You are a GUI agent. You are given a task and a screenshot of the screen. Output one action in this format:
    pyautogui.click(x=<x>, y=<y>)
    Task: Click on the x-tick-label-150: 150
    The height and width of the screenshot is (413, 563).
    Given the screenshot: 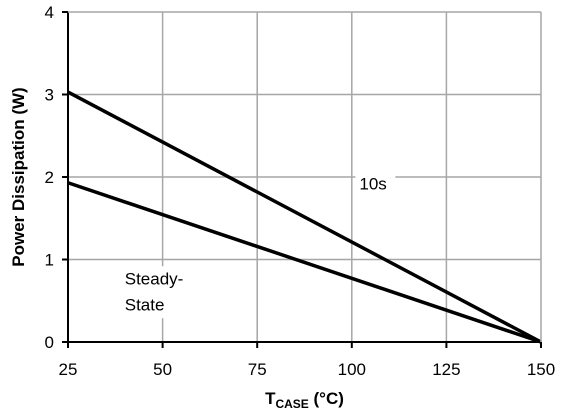 What is the action you would take?
    pyautogui.click(x=541, y=369)
    